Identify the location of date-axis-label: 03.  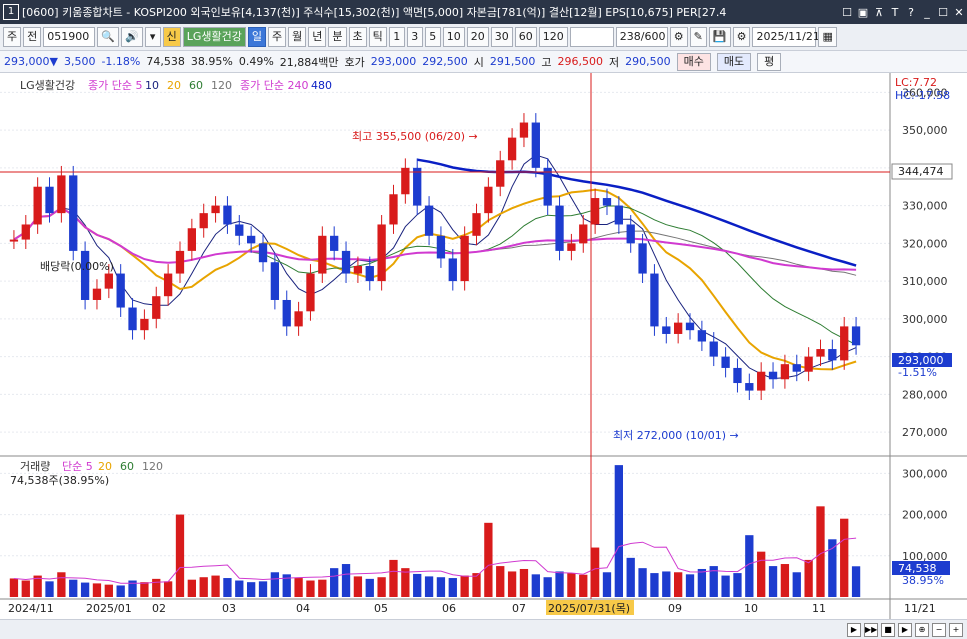
(229, 608).